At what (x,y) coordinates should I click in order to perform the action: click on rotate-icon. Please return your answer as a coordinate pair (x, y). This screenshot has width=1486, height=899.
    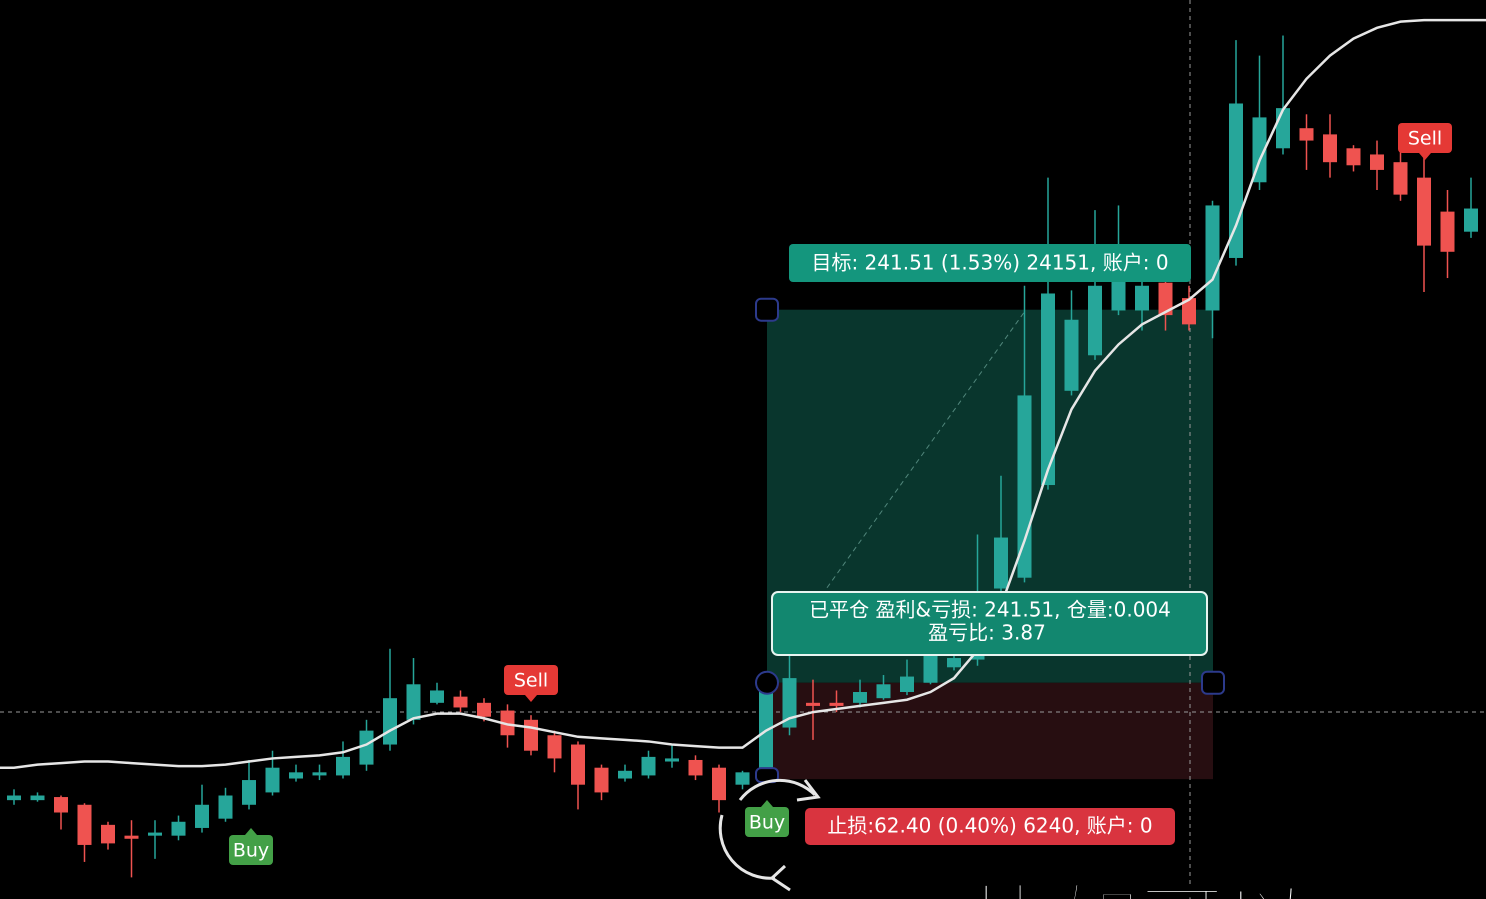
    Looking at the image, I should click on (767, 829).